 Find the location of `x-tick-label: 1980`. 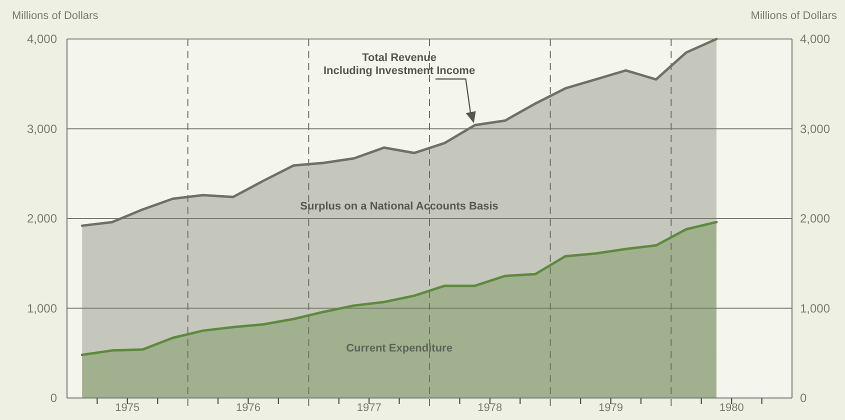

x-tick-label: 1980 is located at coordinates (731, 408).